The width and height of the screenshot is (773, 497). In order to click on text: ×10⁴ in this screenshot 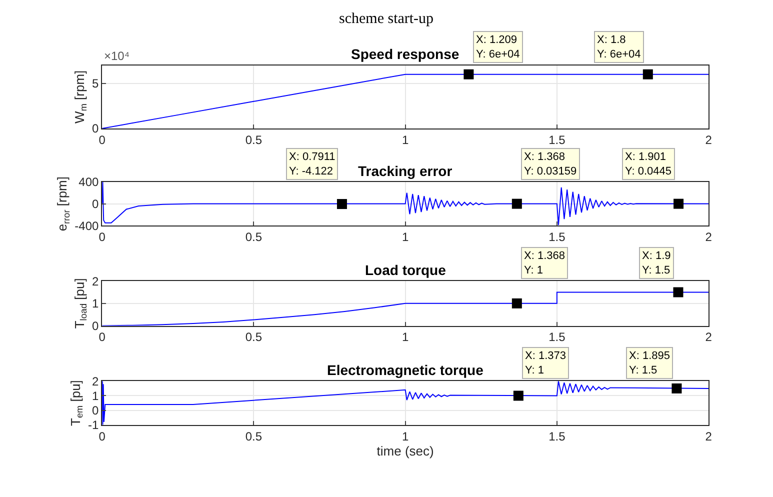, I will do `click(117, 56)`.